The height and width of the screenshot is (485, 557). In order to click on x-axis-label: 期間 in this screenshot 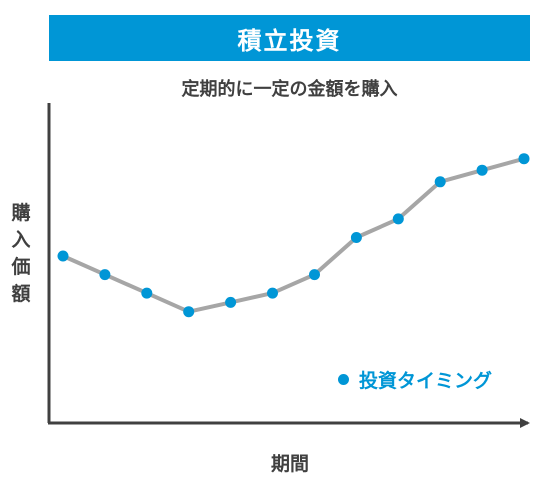, I will do `click(289, 464)`.